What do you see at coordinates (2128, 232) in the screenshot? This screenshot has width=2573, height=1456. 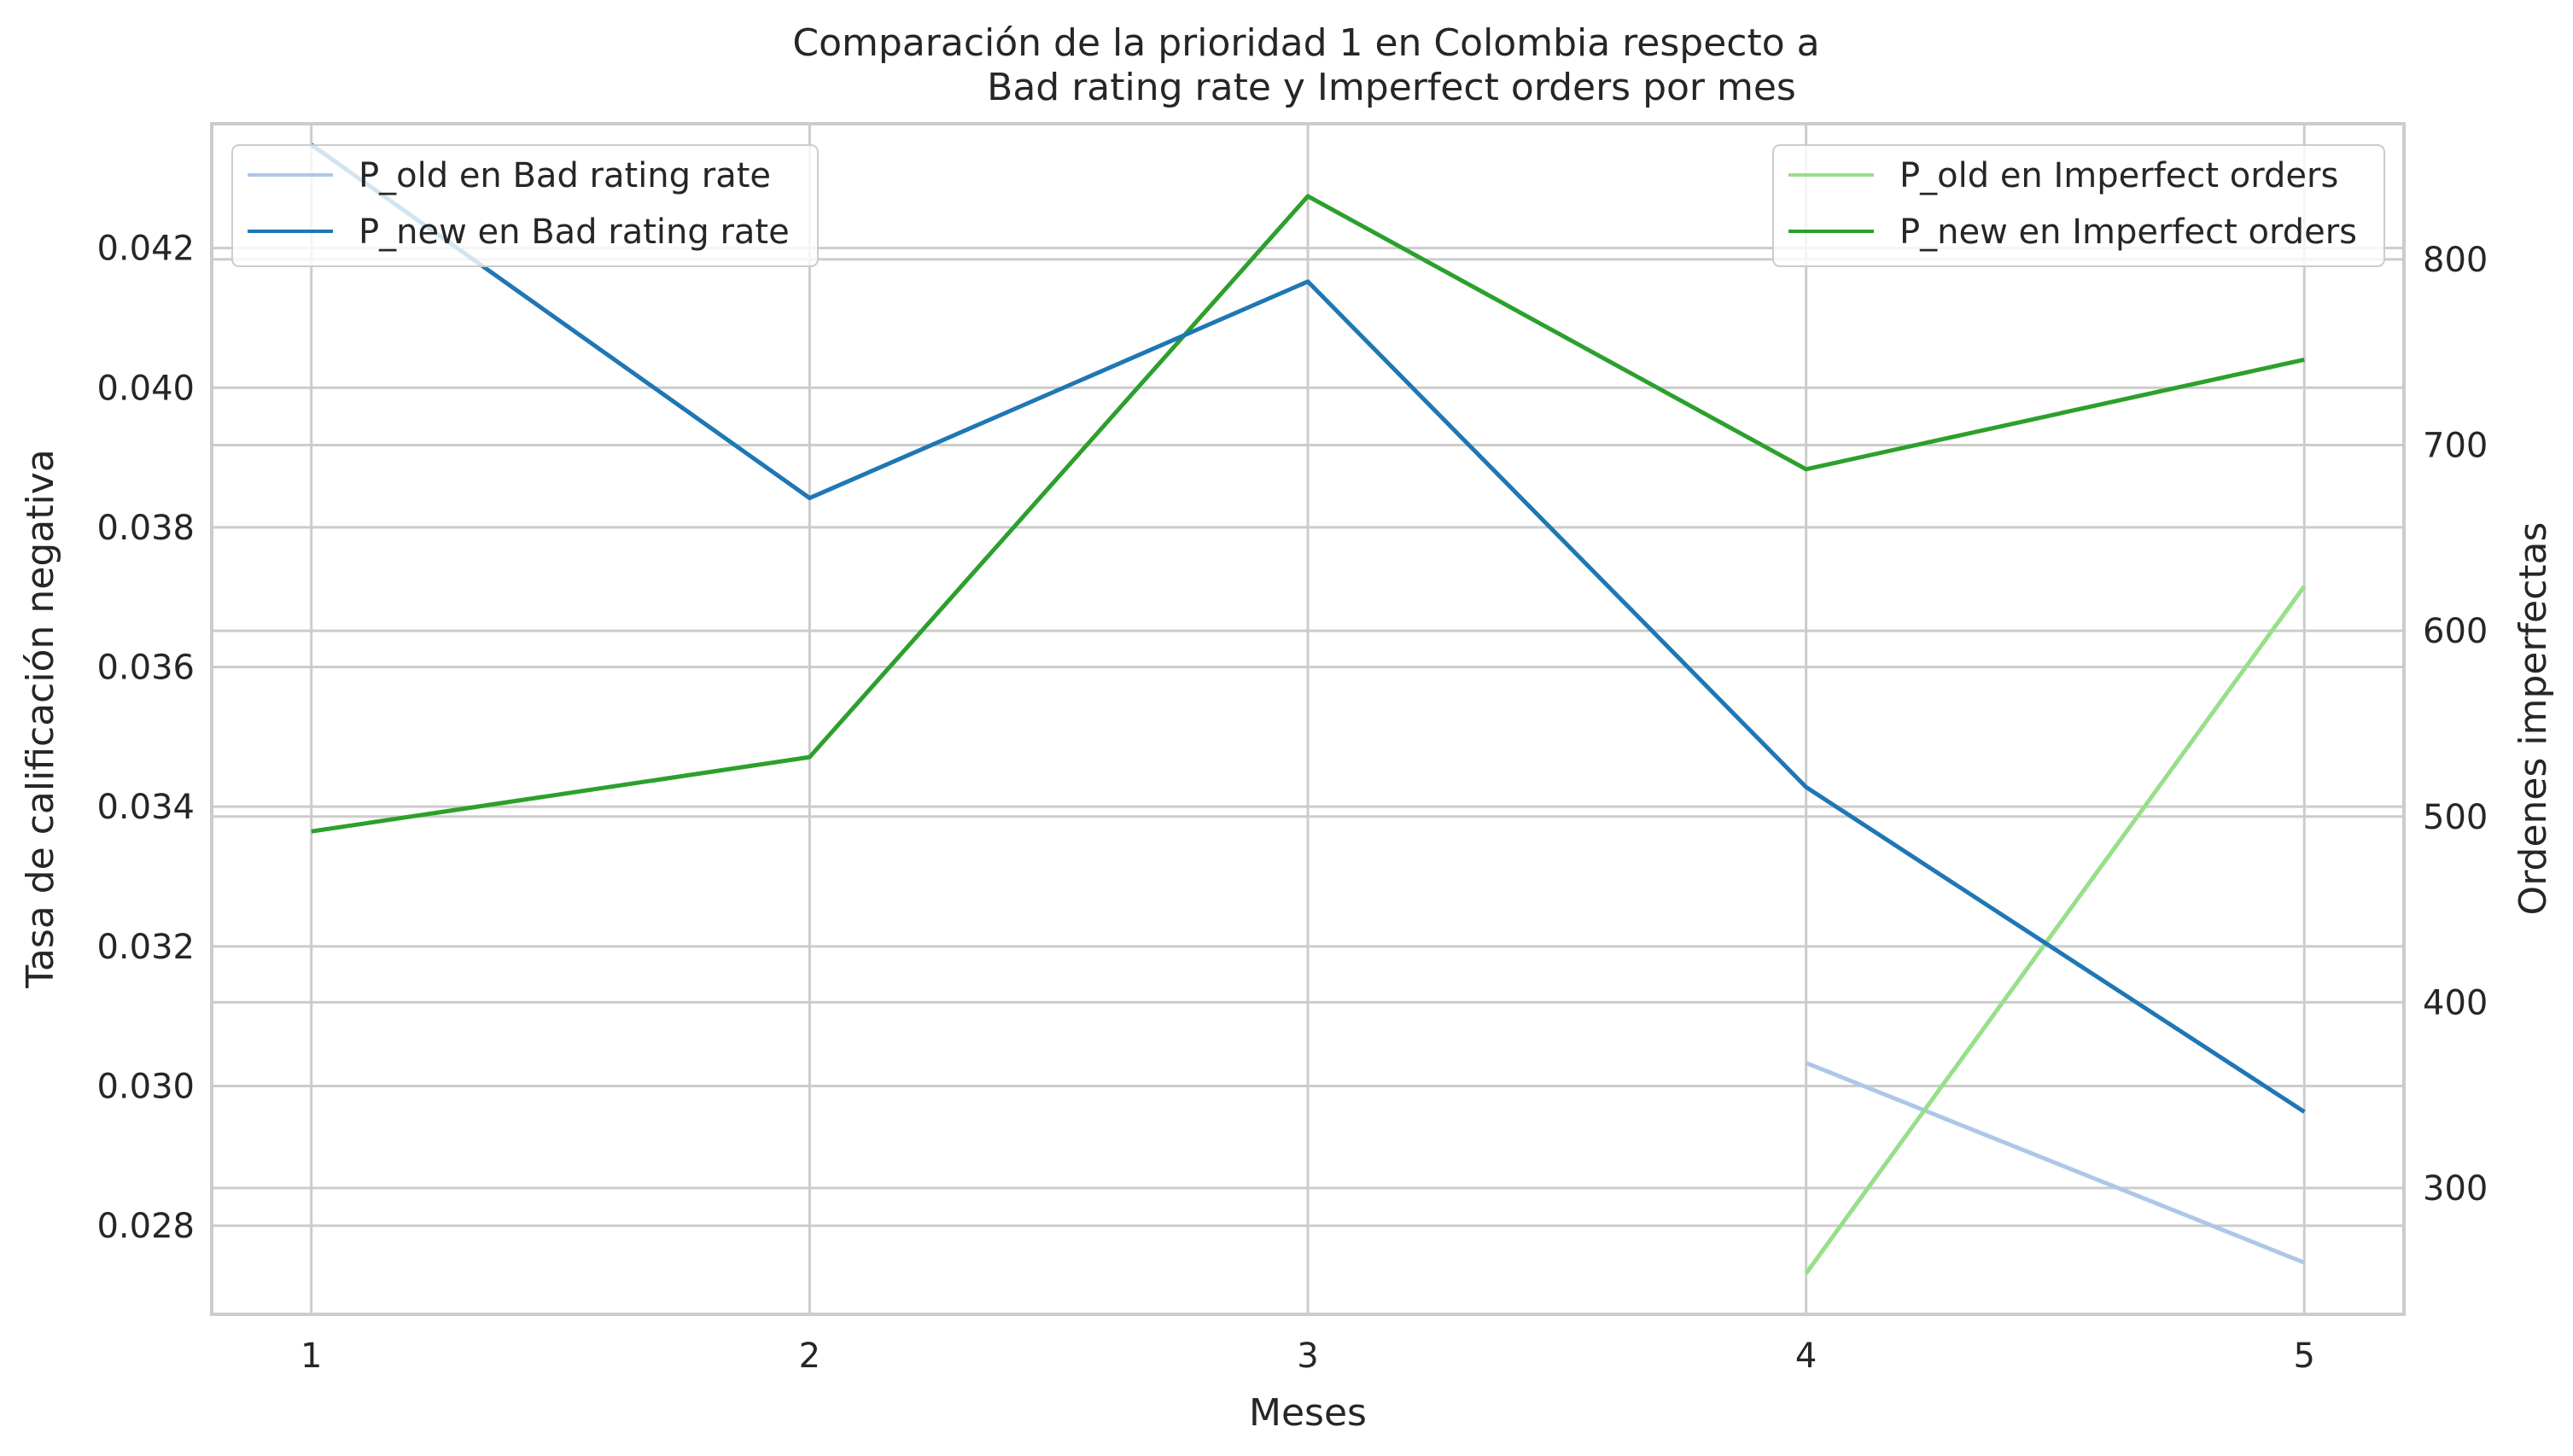 I see `legend-right-label-p-new: P_new en Imperfect orders` at bounding box center [2128, 232].